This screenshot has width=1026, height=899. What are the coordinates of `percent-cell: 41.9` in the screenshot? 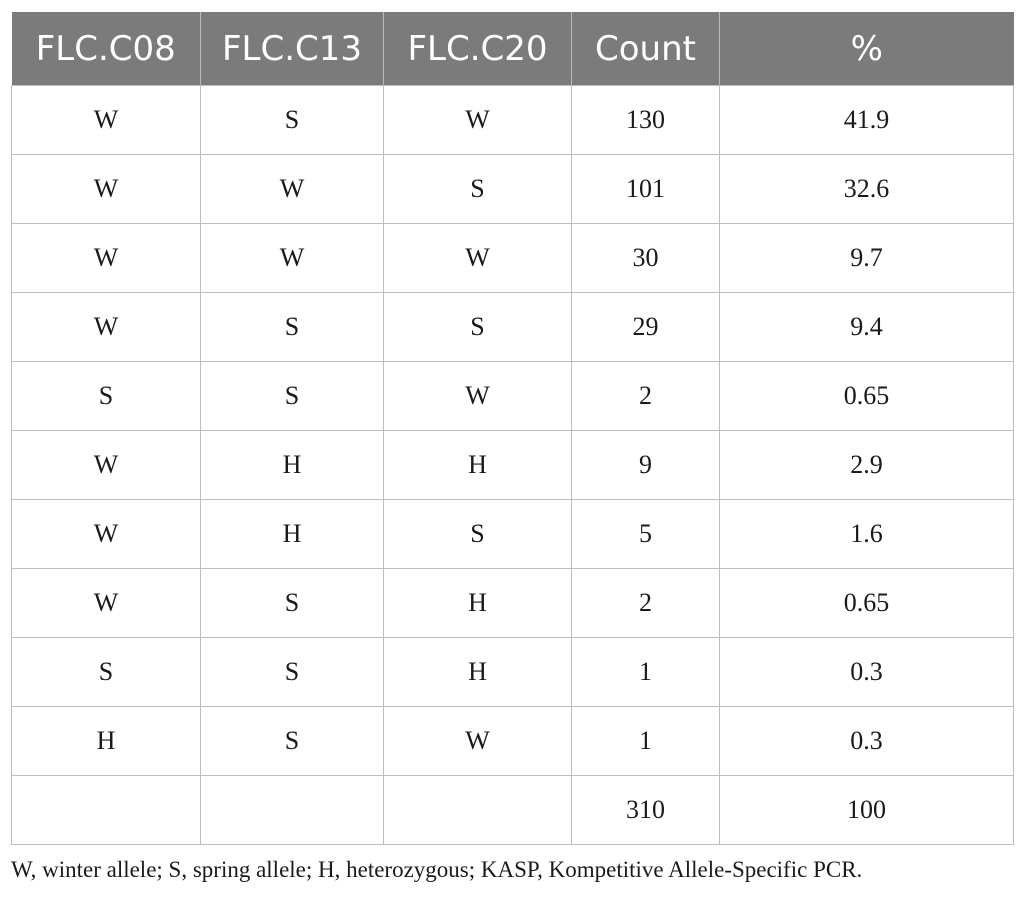 It's located at (866, 120).